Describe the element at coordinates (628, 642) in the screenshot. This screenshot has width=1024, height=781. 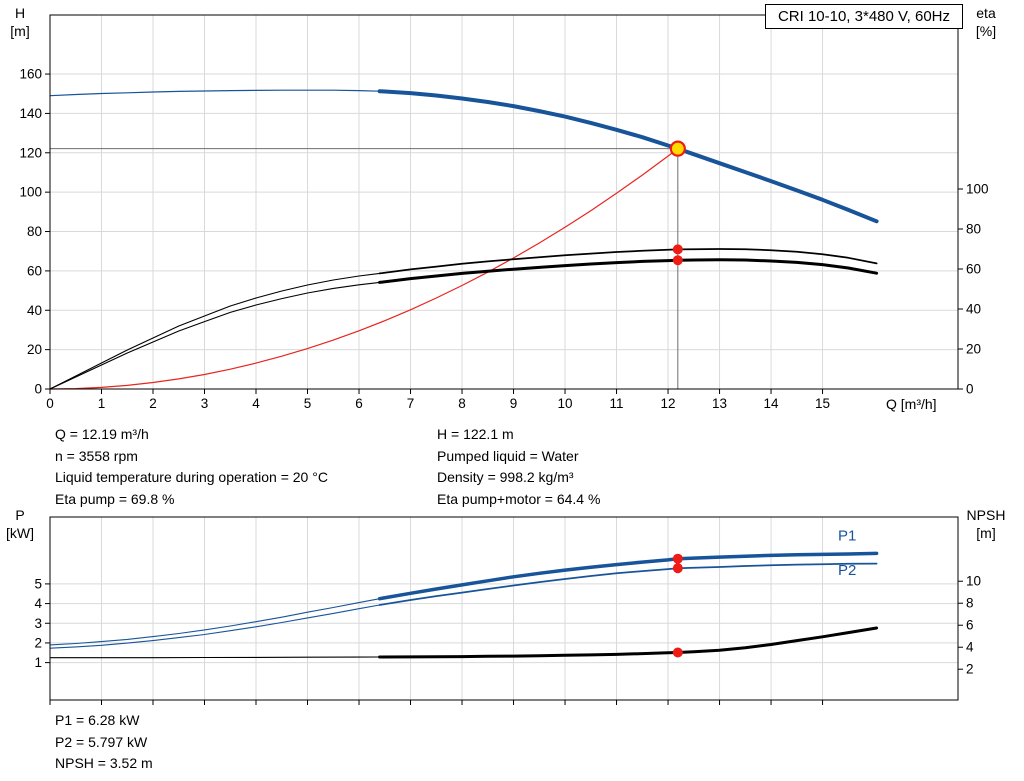
I see `npsh-curve` at that location.